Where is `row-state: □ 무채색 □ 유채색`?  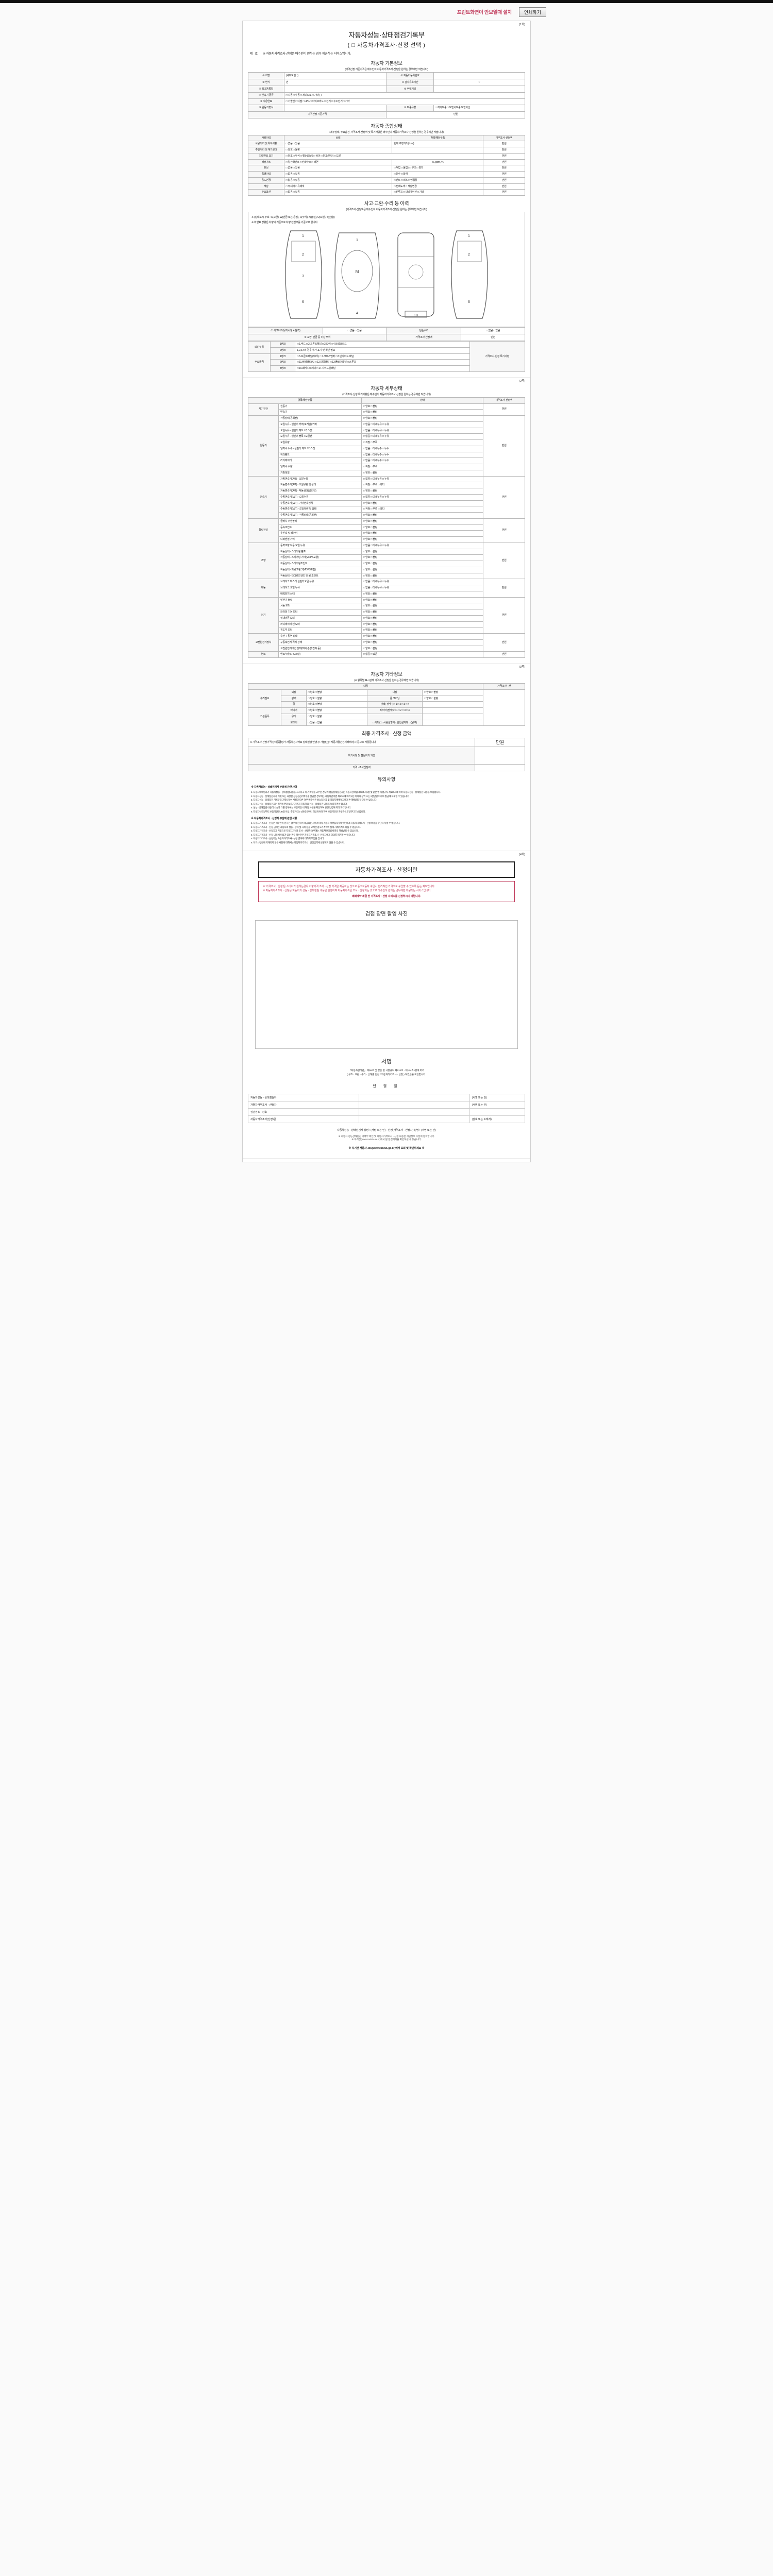
row-state: □ 무채색 □ 유채색 is located at coordinates (338, 186).